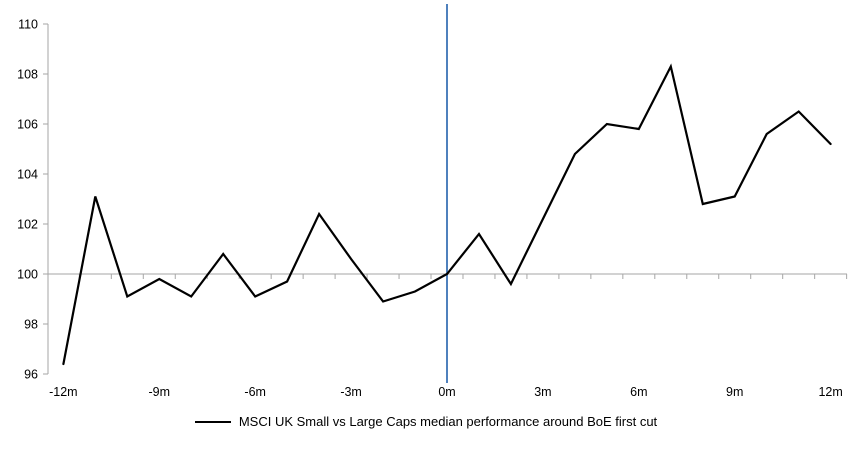 This screenshot has width=852, height=450. Describe the element at coordinates (160, 392) in the screenshot. I see `x-axis-tick-label: -9m` at that location.